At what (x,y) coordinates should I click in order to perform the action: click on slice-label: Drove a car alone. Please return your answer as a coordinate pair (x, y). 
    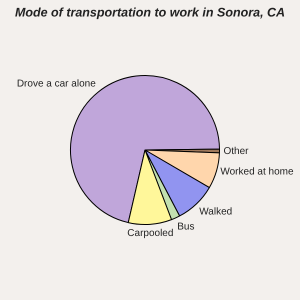
    Looking at the image, I should click on (56, 84).